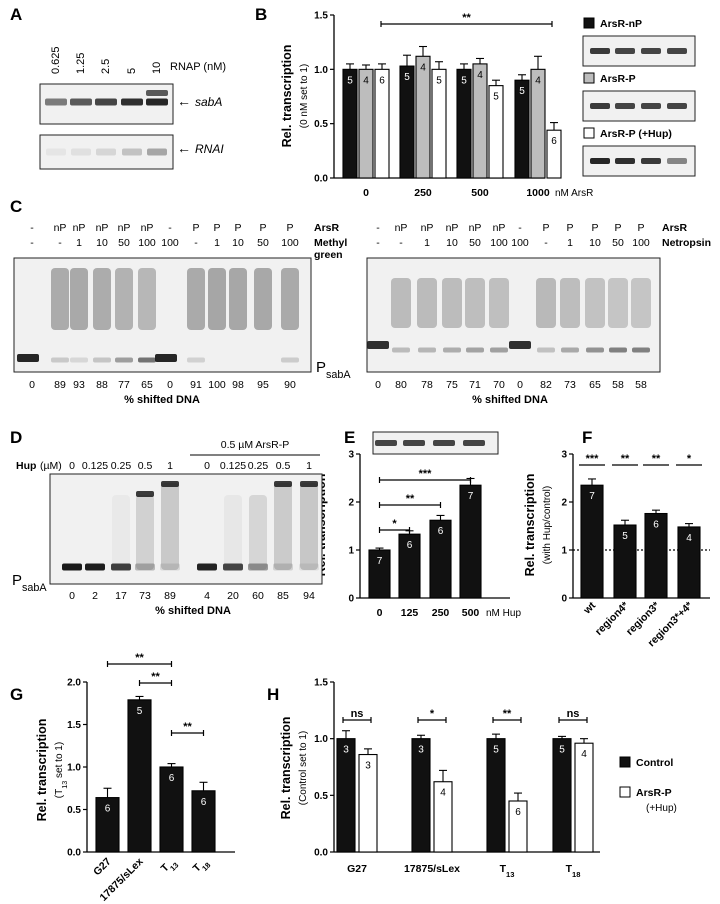  I want to click on panel-c-left-free-band, so click(102, 360).